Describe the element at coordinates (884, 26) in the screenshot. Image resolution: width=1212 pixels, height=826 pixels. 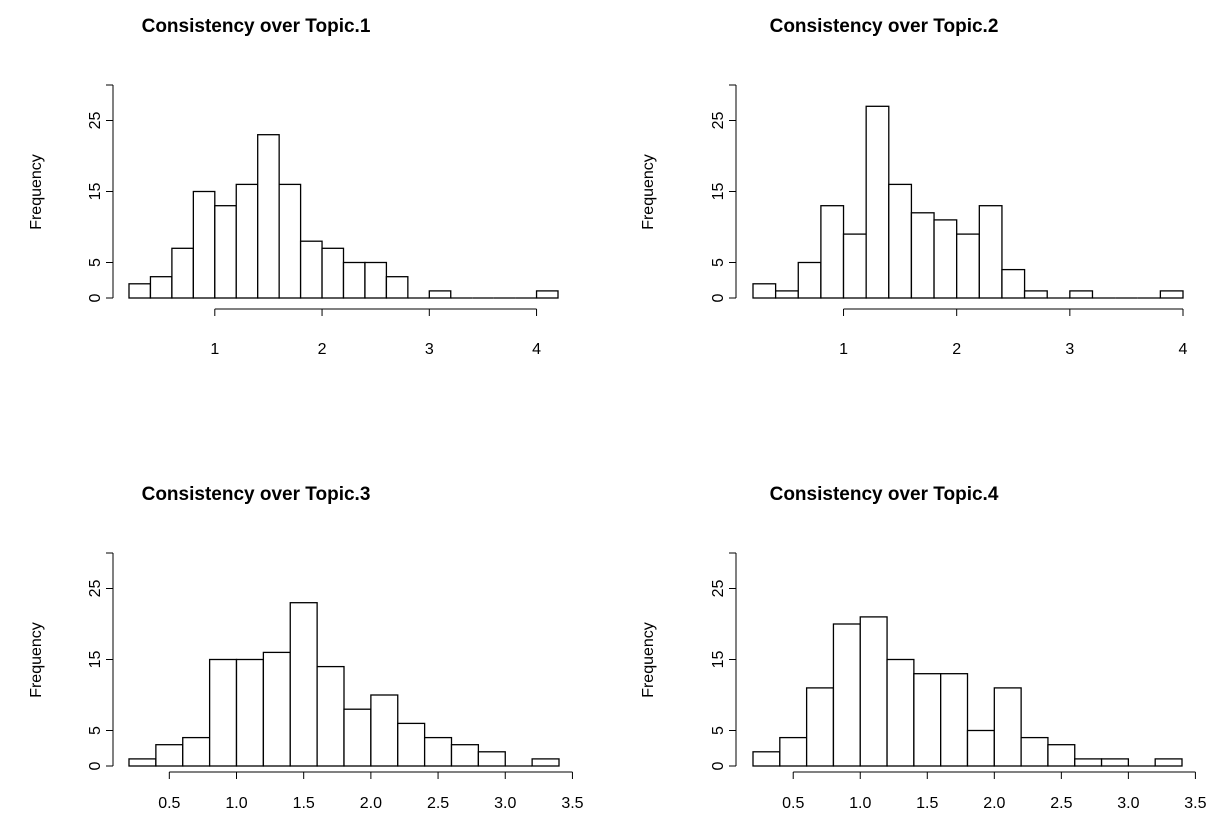
I see `chart-title: Consistency over Topic.2` at that location.